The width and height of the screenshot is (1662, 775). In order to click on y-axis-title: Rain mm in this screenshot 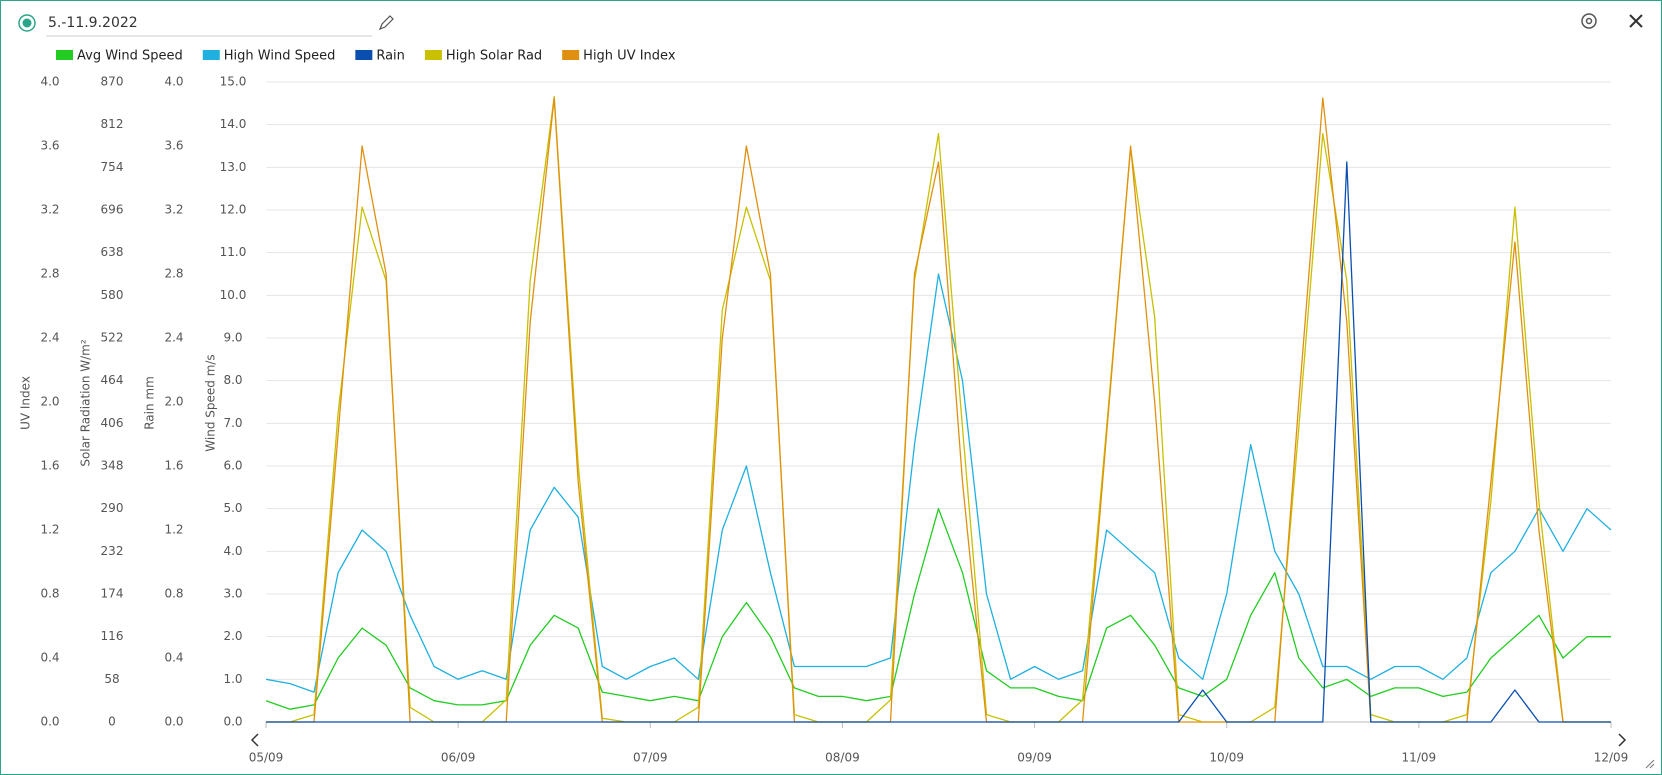, I will do `click(150, 403)`.